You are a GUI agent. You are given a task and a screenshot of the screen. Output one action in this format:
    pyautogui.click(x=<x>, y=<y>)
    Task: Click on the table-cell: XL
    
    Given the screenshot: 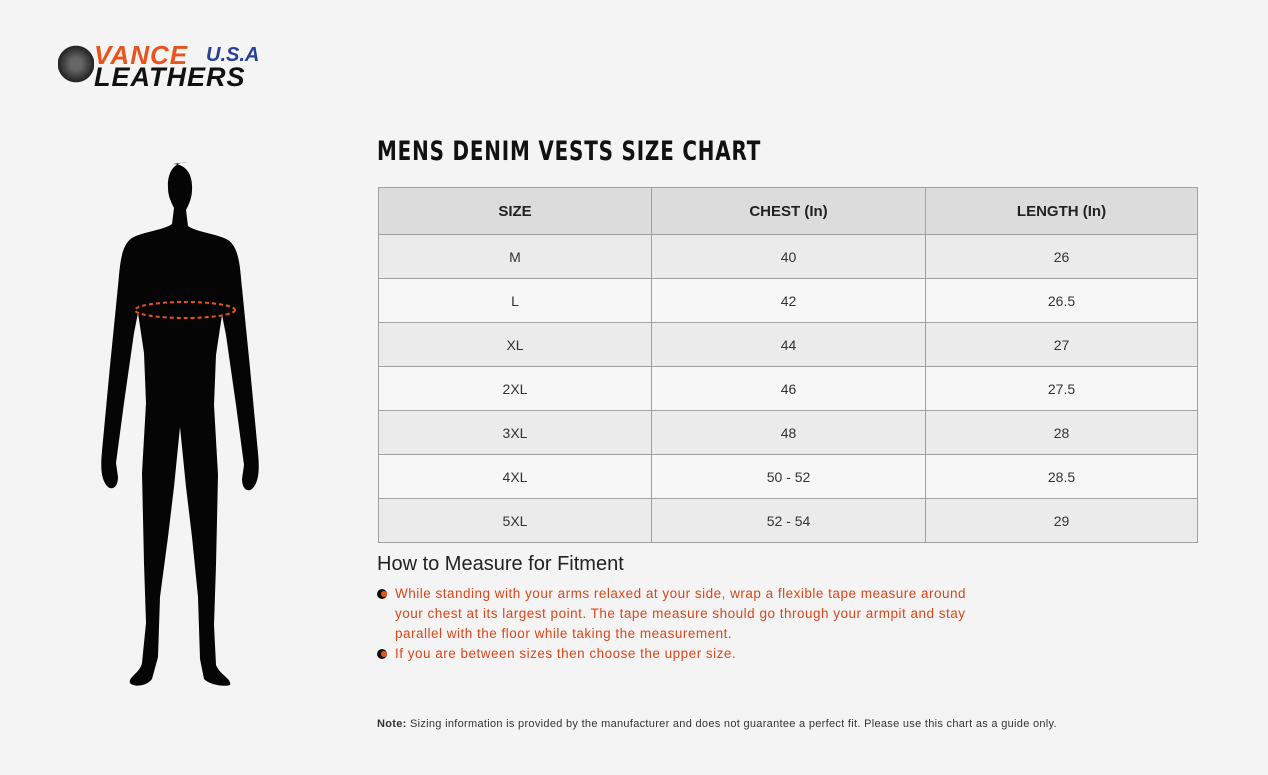 What is the action you would take?
    pyautogui.click(x=515, y=344)
    